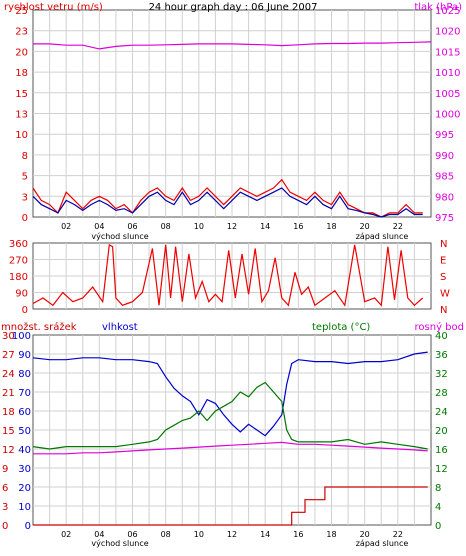 This screenshot has width=466, height=556. Describe the element at coordinates (24, 412) in the screenshot. I see `left-tick-label: 60` at that location.